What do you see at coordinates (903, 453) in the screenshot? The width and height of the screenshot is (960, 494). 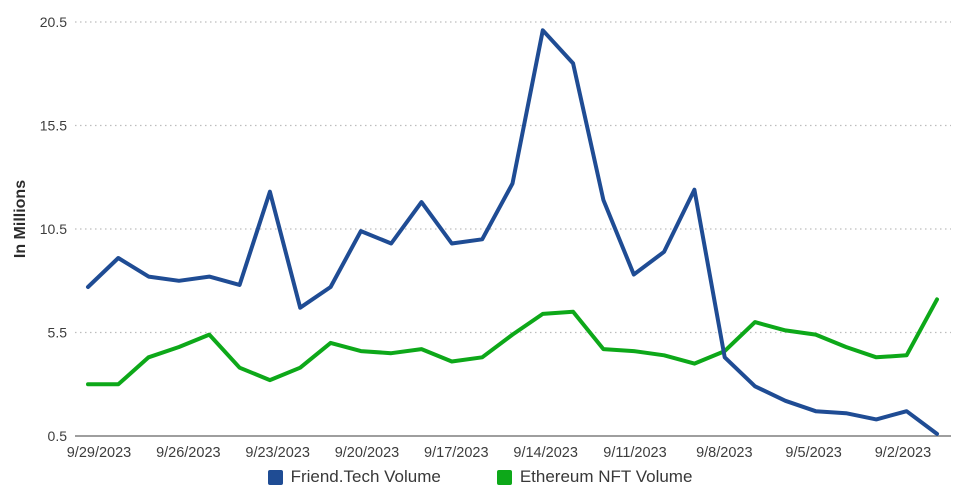 I see `x-tick-label-9-2-2023: 9/2/2023` at bounding box center [903, 453].